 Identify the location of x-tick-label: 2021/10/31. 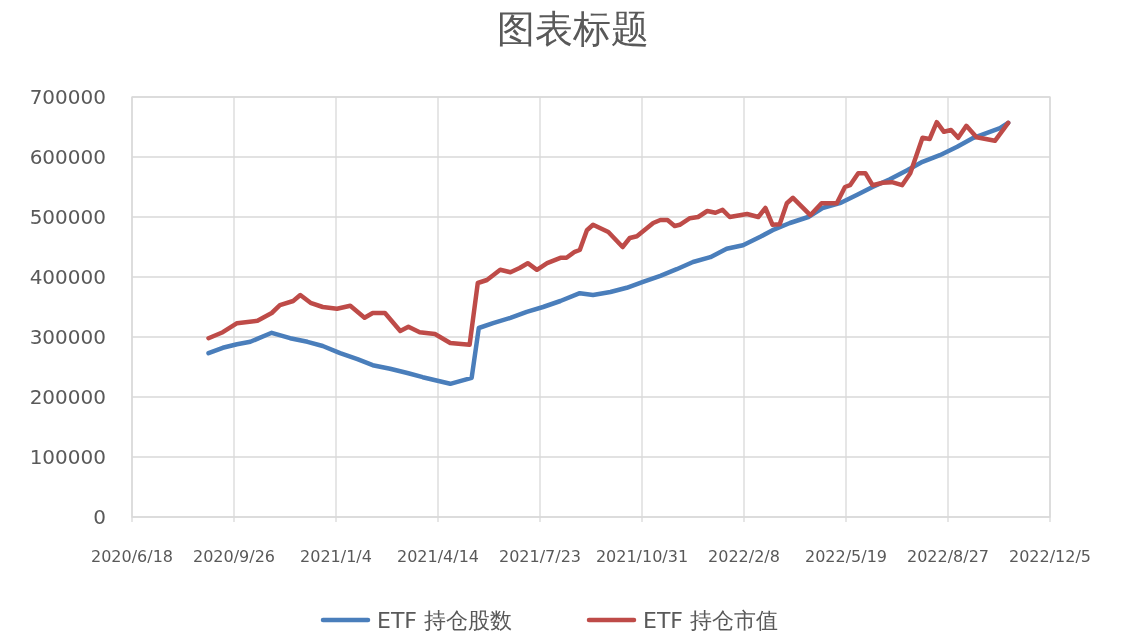
(642, 556).